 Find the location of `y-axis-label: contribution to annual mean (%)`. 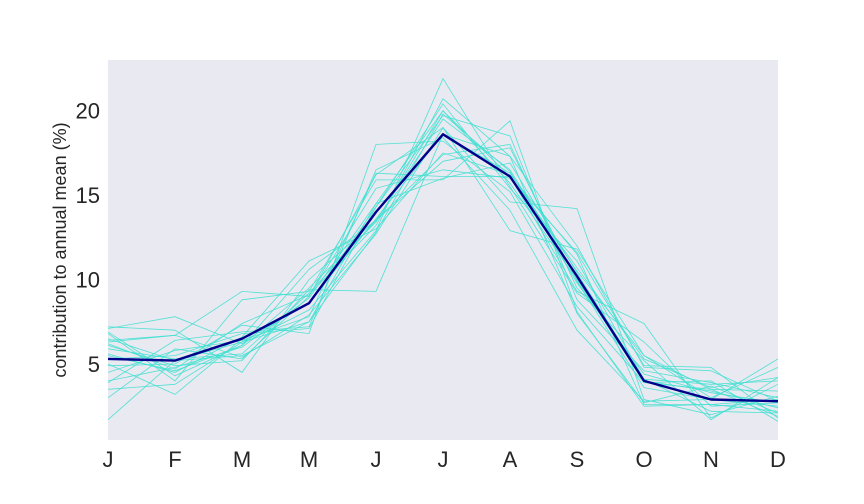

y-axis-label: contribution to annual mean (%) is located at coordinates (60, 249).